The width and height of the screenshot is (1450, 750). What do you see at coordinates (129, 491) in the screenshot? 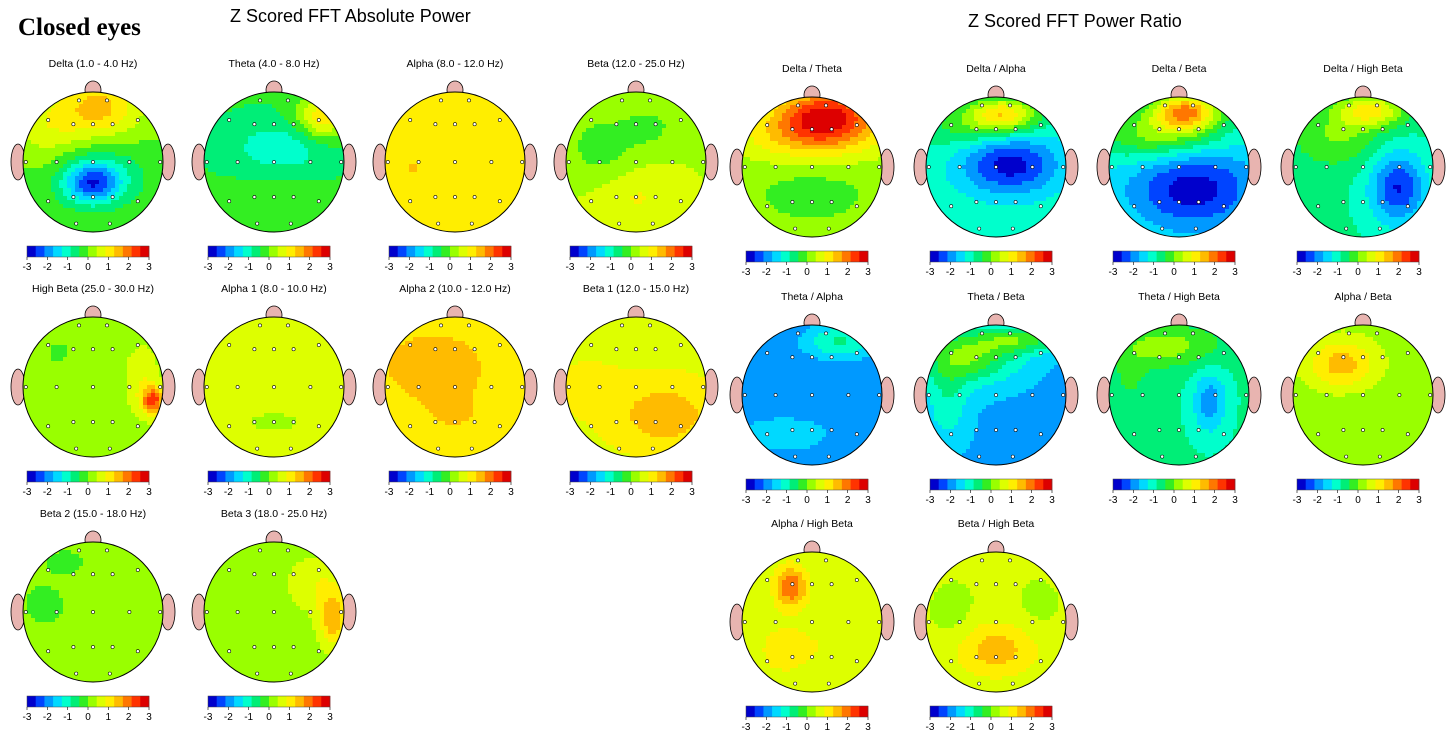
I see `colorbar-tick-label: 2` at bounding box center [129, 491].